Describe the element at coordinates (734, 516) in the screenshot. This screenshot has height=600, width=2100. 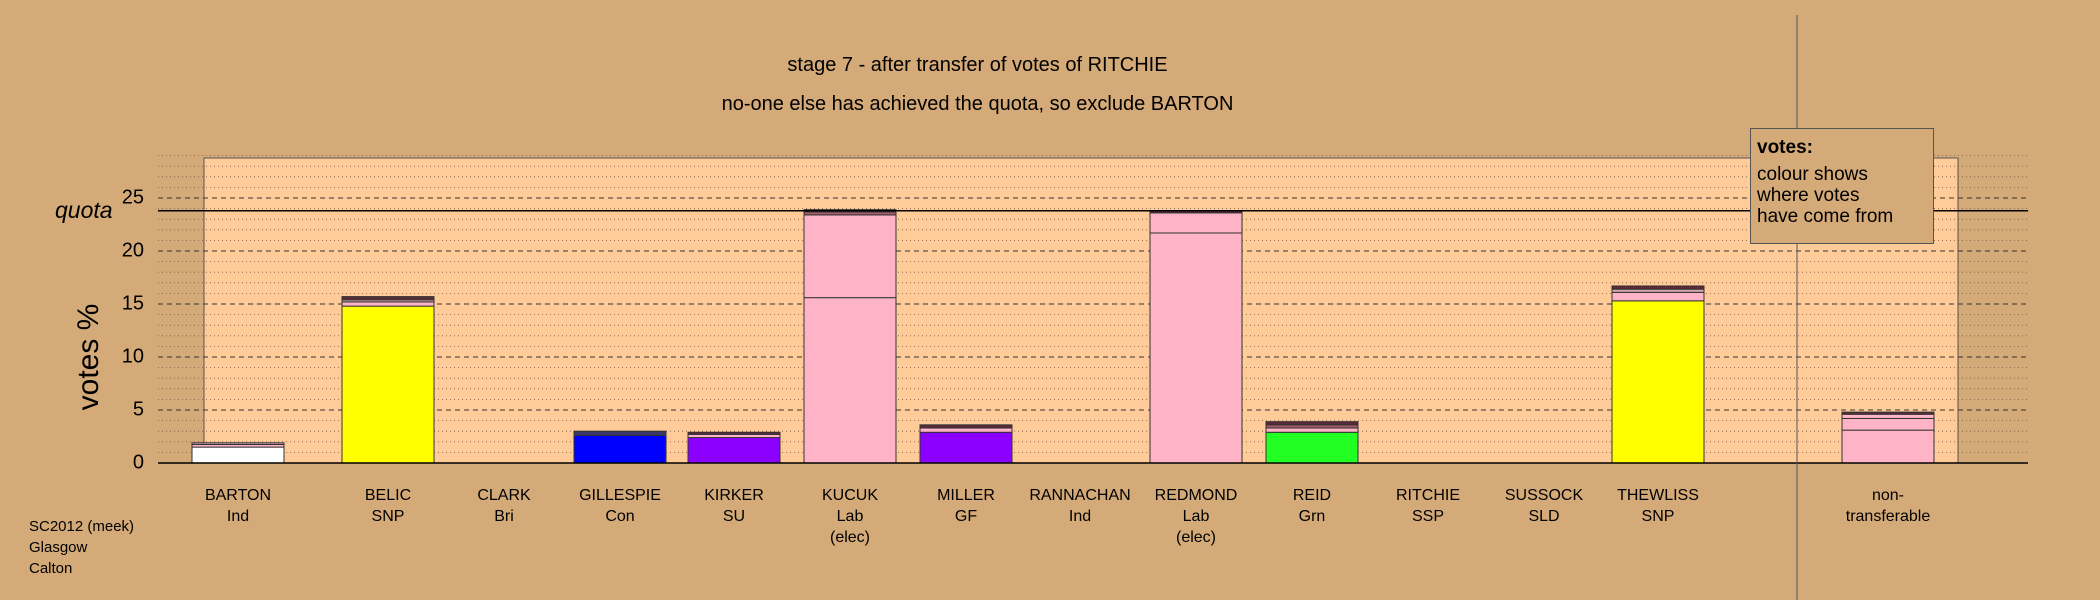
I see `category-label-line: SU` at that location.